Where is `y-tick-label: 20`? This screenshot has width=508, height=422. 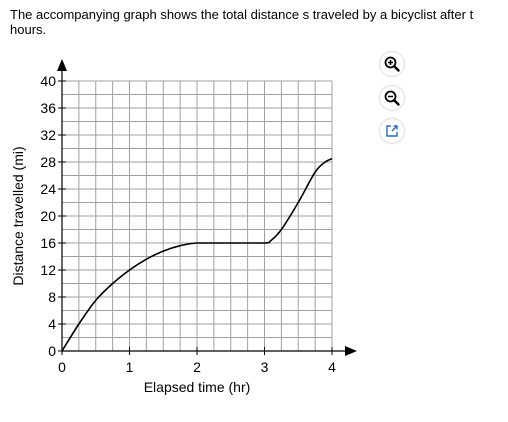
y-tick-label: 20 is located at coordinates (48, 216).